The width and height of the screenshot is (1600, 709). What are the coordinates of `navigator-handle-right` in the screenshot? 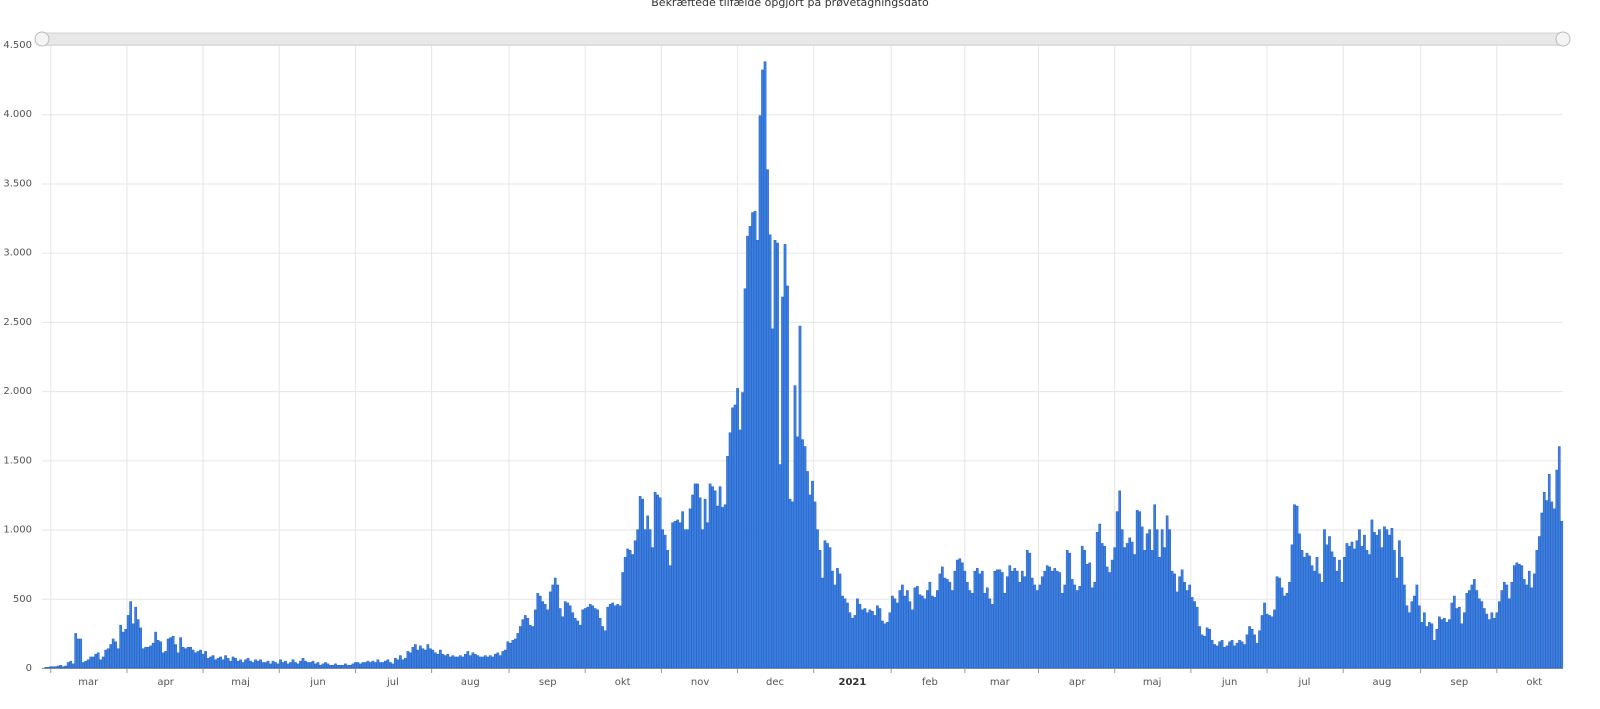 It's located at (1563, 39).